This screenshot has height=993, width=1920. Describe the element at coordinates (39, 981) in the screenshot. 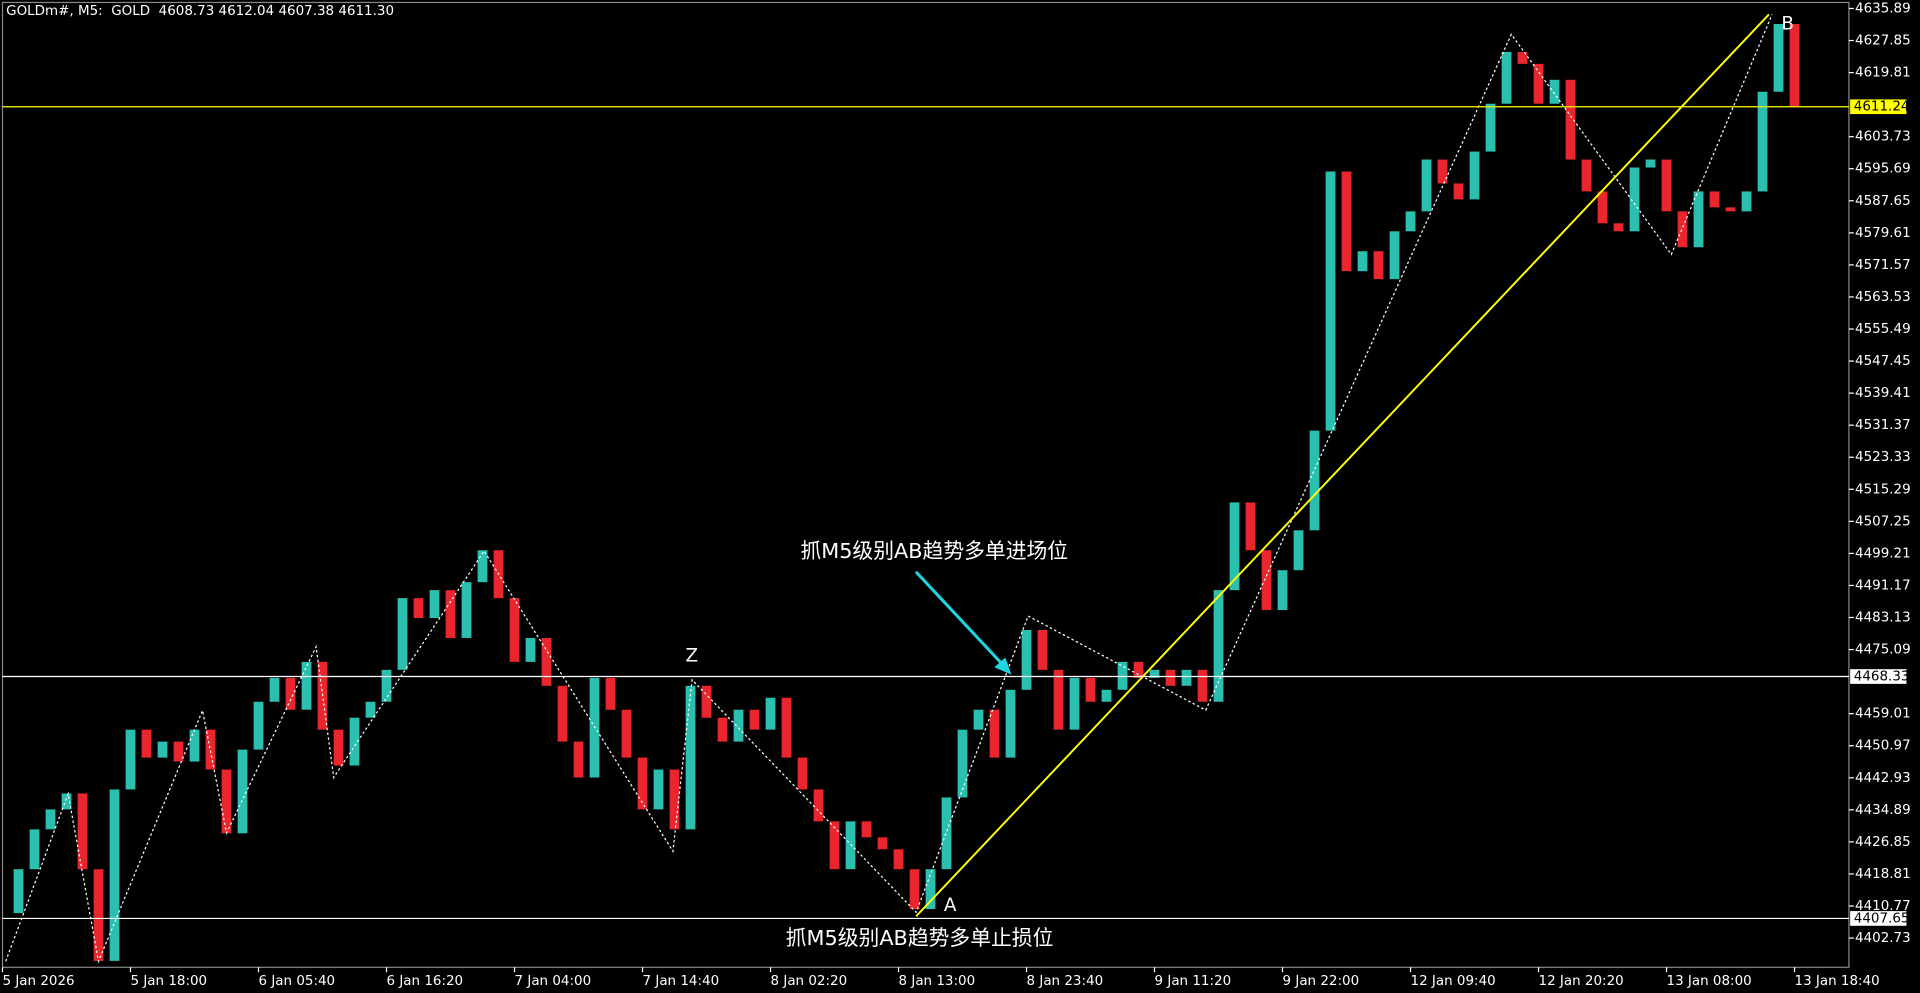

I see `x-tick-label: 5 Jan 2026` at that location.